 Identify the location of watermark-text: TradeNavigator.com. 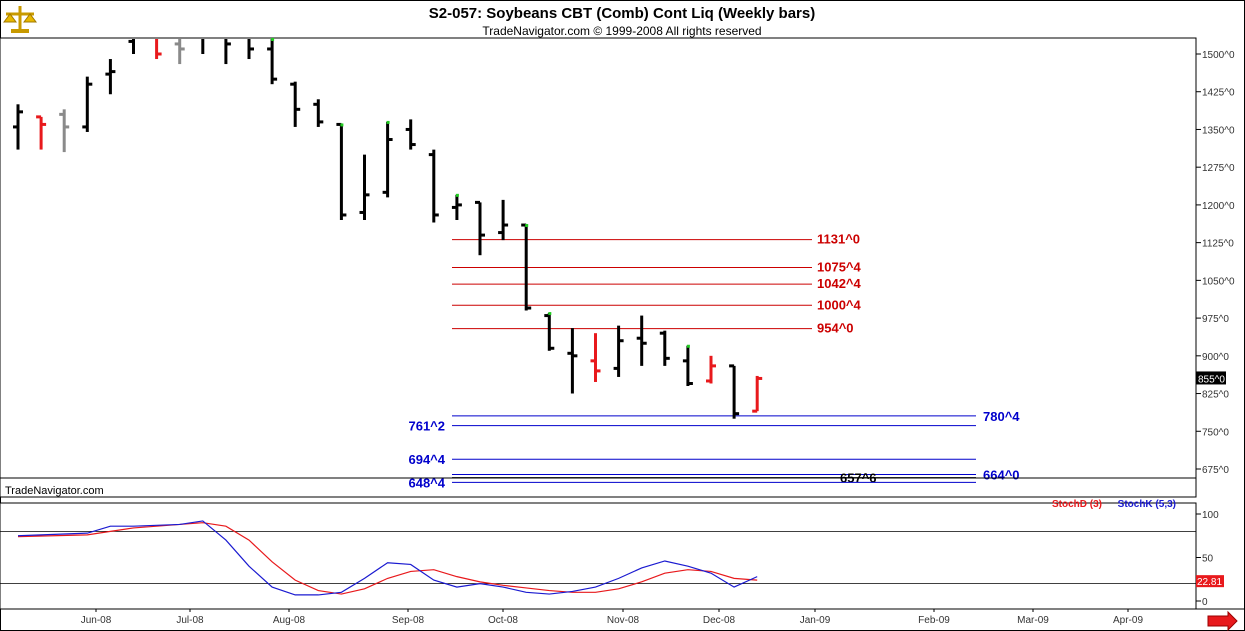
(54, 491).